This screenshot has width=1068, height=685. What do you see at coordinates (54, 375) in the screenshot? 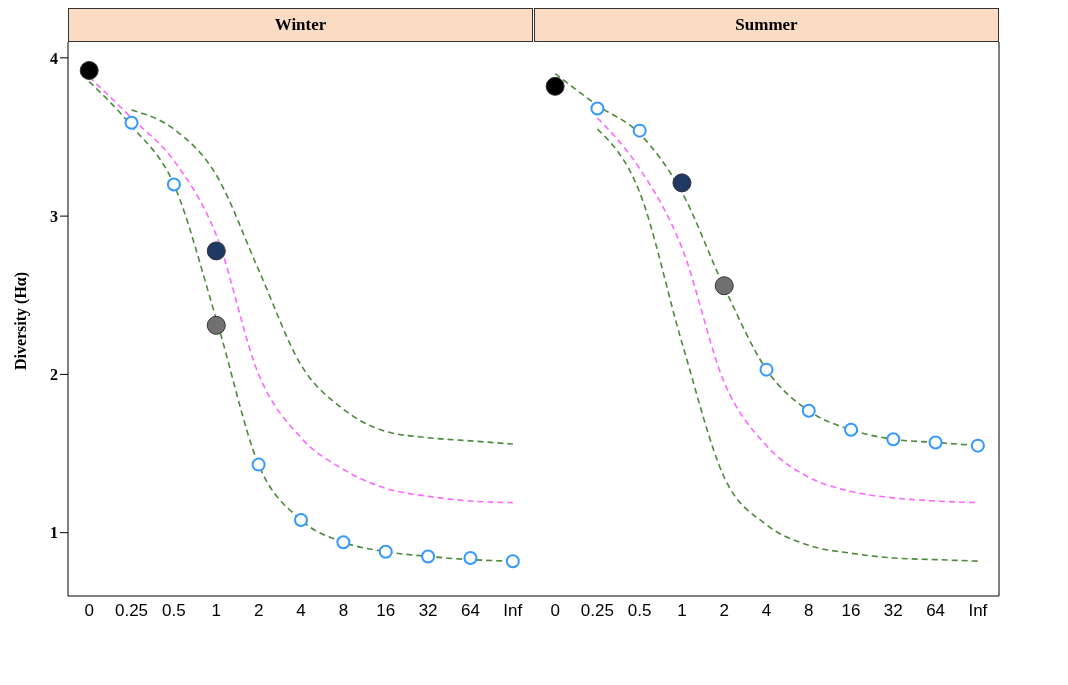
I see `y-tick-label: 2` at bounding box center [54, 375].